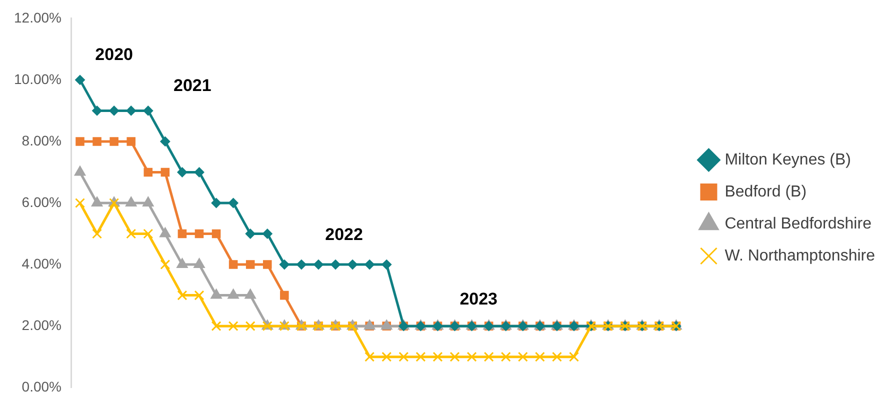 The height and width of the screenshot is (410, 893). Describe the element at coordinates (800, 255) in the screenshot. I see `legend-label: W. Northamptonshire` at that location.